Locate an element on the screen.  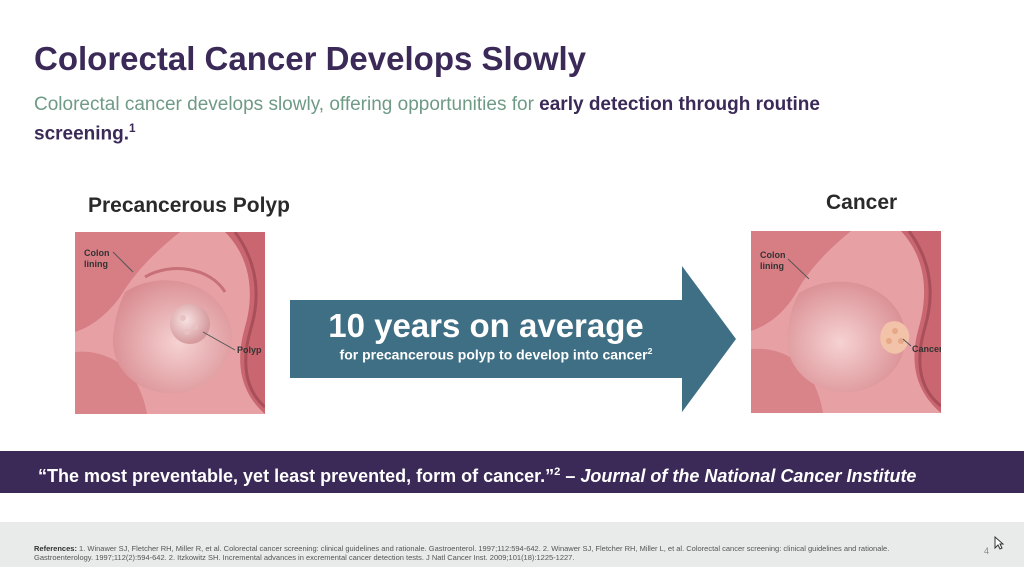
cancer-mark is located at coordinates (895, 337).